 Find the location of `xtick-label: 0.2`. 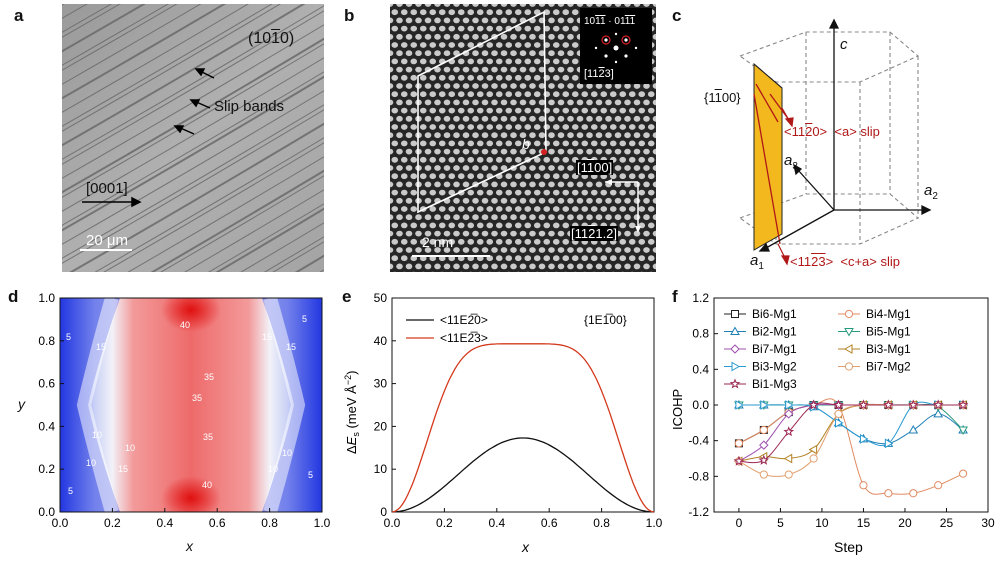

xtick-label: 0.2 is located at coordinates (444, 523).